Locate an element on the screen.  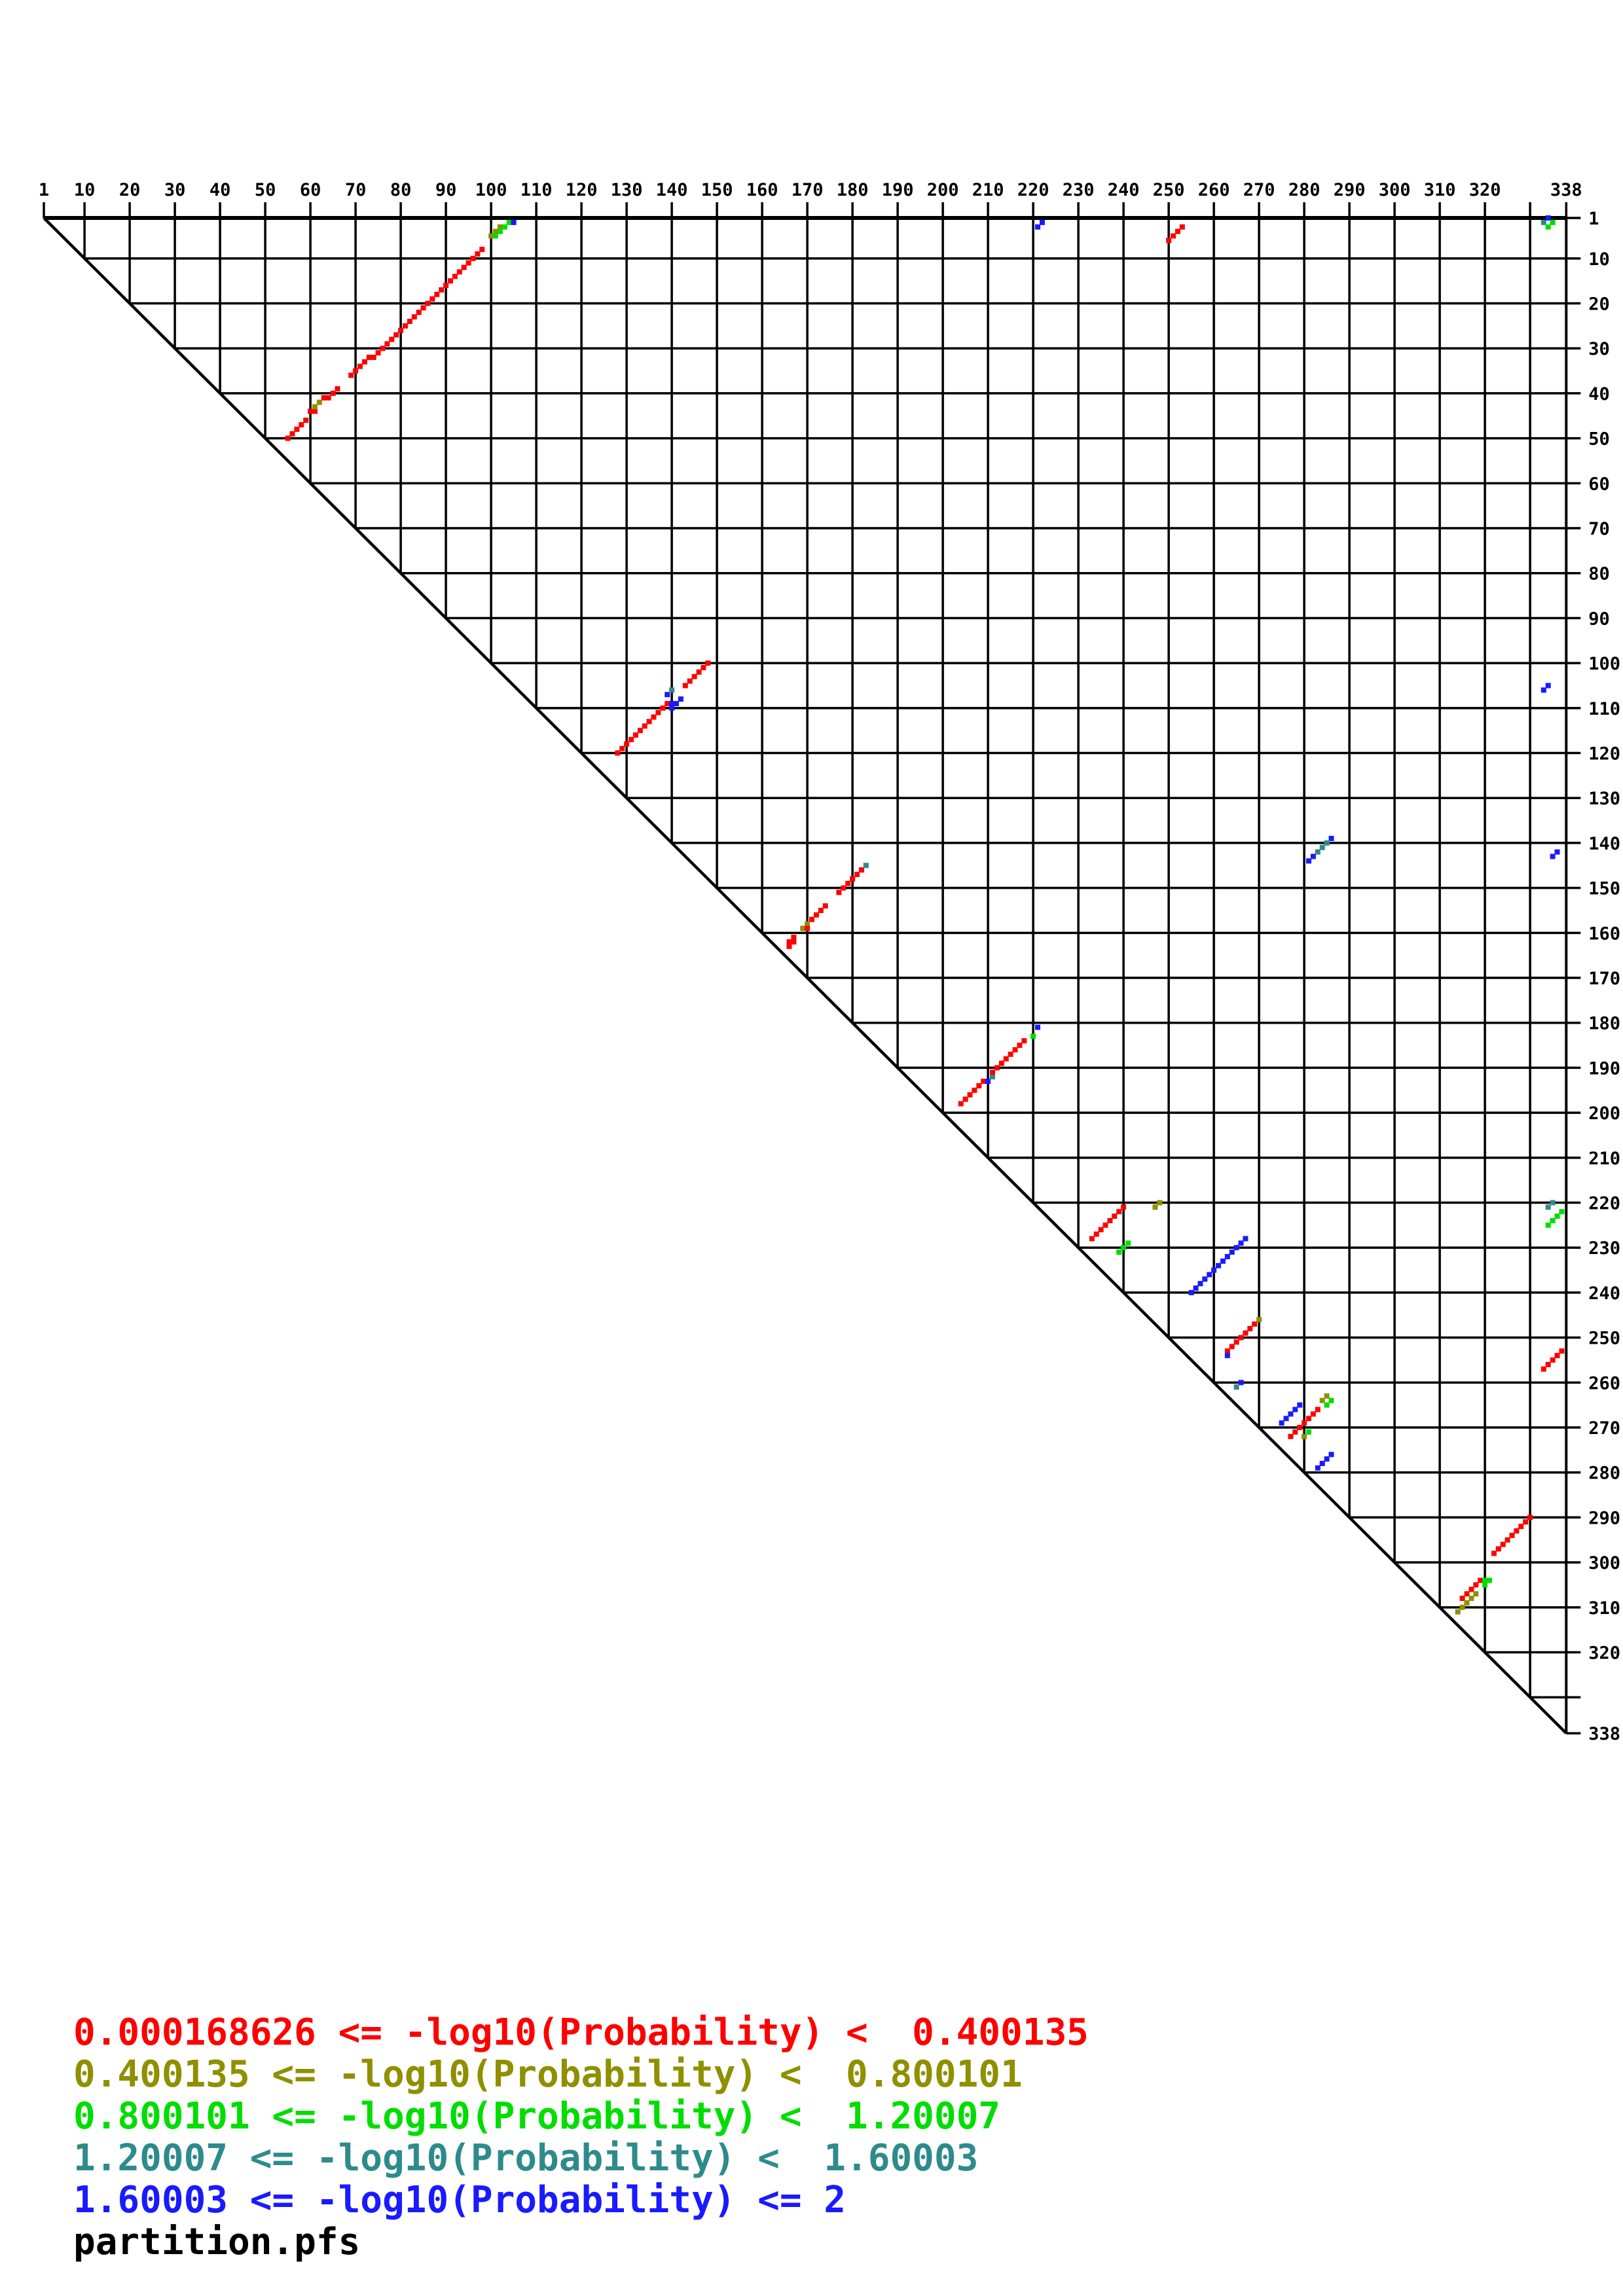
axis-tick-label: 310 is located at coordinates (1440, 190).